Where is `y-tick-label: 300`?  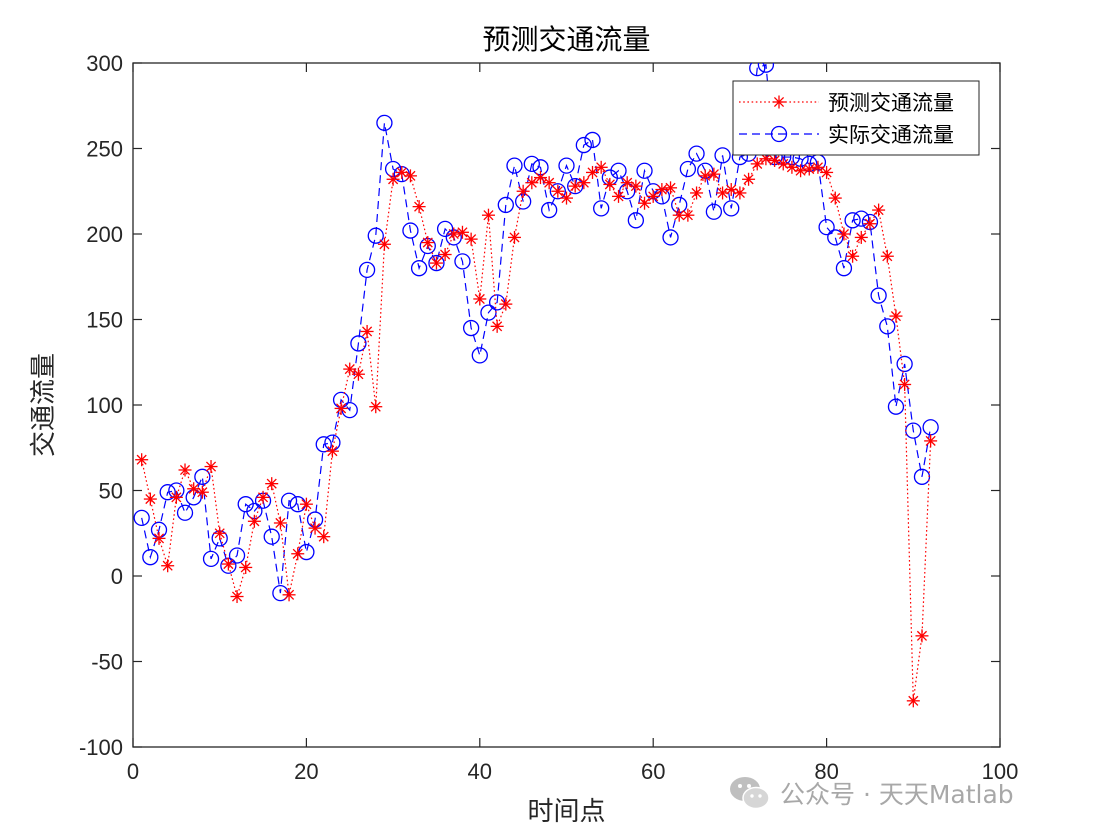
y-tick-label: 300 is located at coordinates (104, 63).